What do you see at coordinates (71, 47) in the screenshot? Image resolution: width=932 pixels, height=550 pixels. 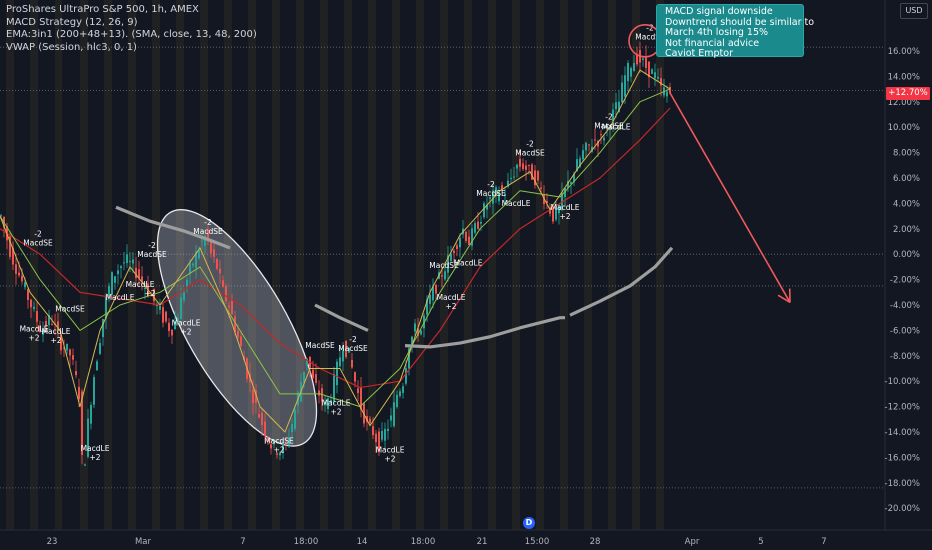 I see `indicator-vwap: VWAP (Session, hlc3, 0, 1)` at bounding box center [71, 47].